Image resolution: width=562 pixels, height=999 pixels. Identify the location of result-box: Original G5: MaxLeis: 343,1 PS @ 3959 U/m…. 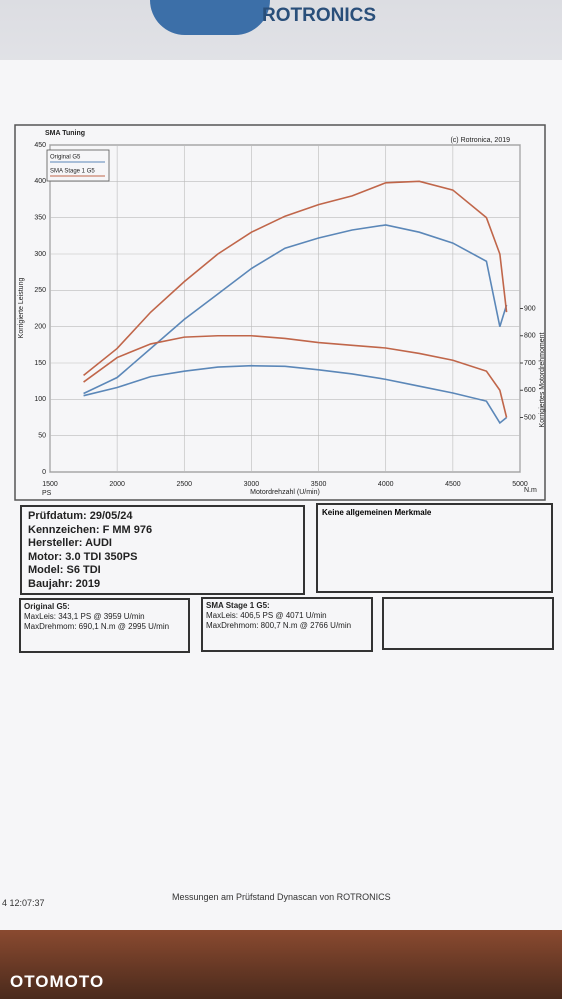
(104, 625).